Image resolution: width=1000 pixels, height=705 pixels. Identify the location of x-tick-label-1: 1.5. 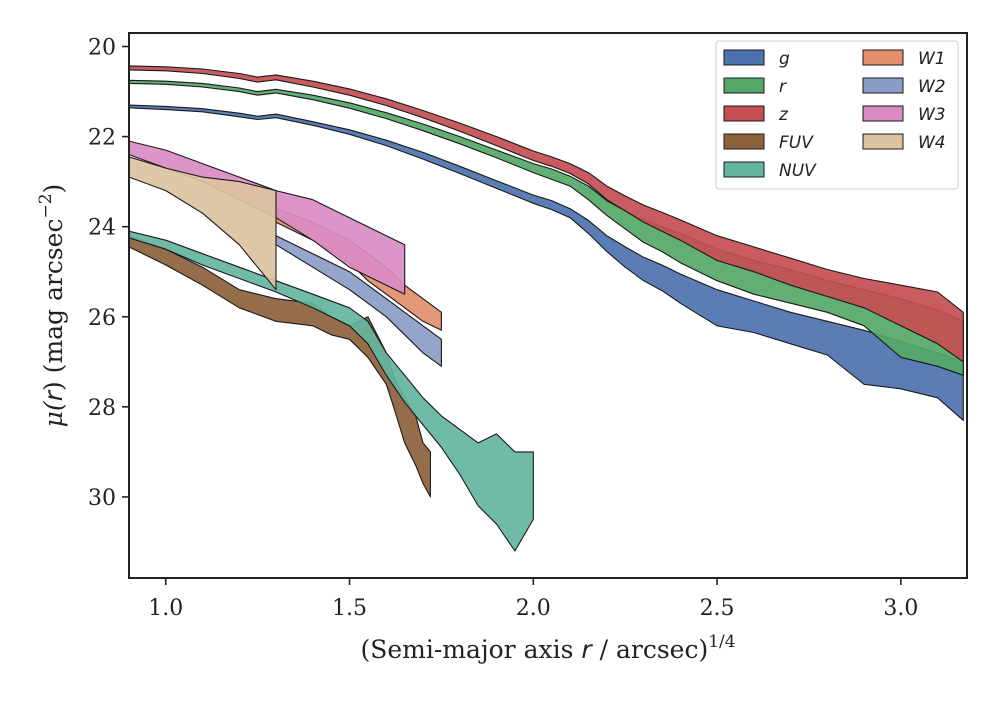
(349, 608).